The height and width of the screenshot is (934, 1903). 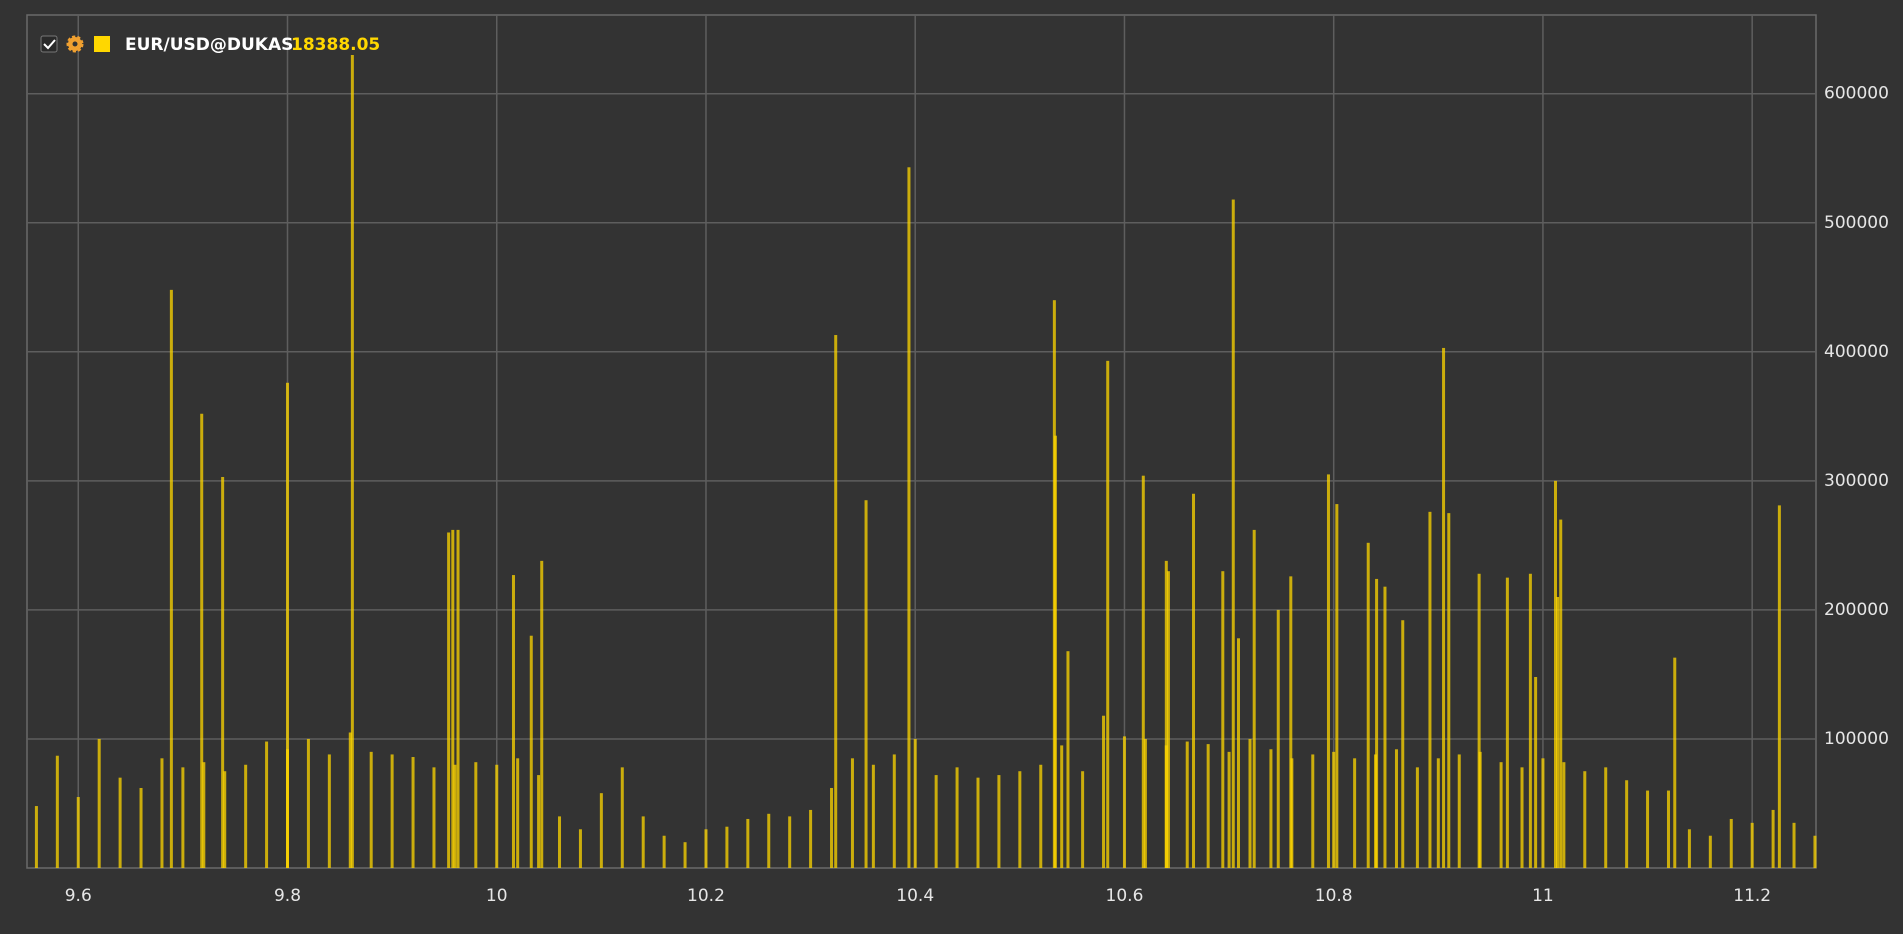 What do you see at coordinates (1543, 896) in the screenshot?
I see `x-tick-label: 11` at bounding box center [1543, 896].